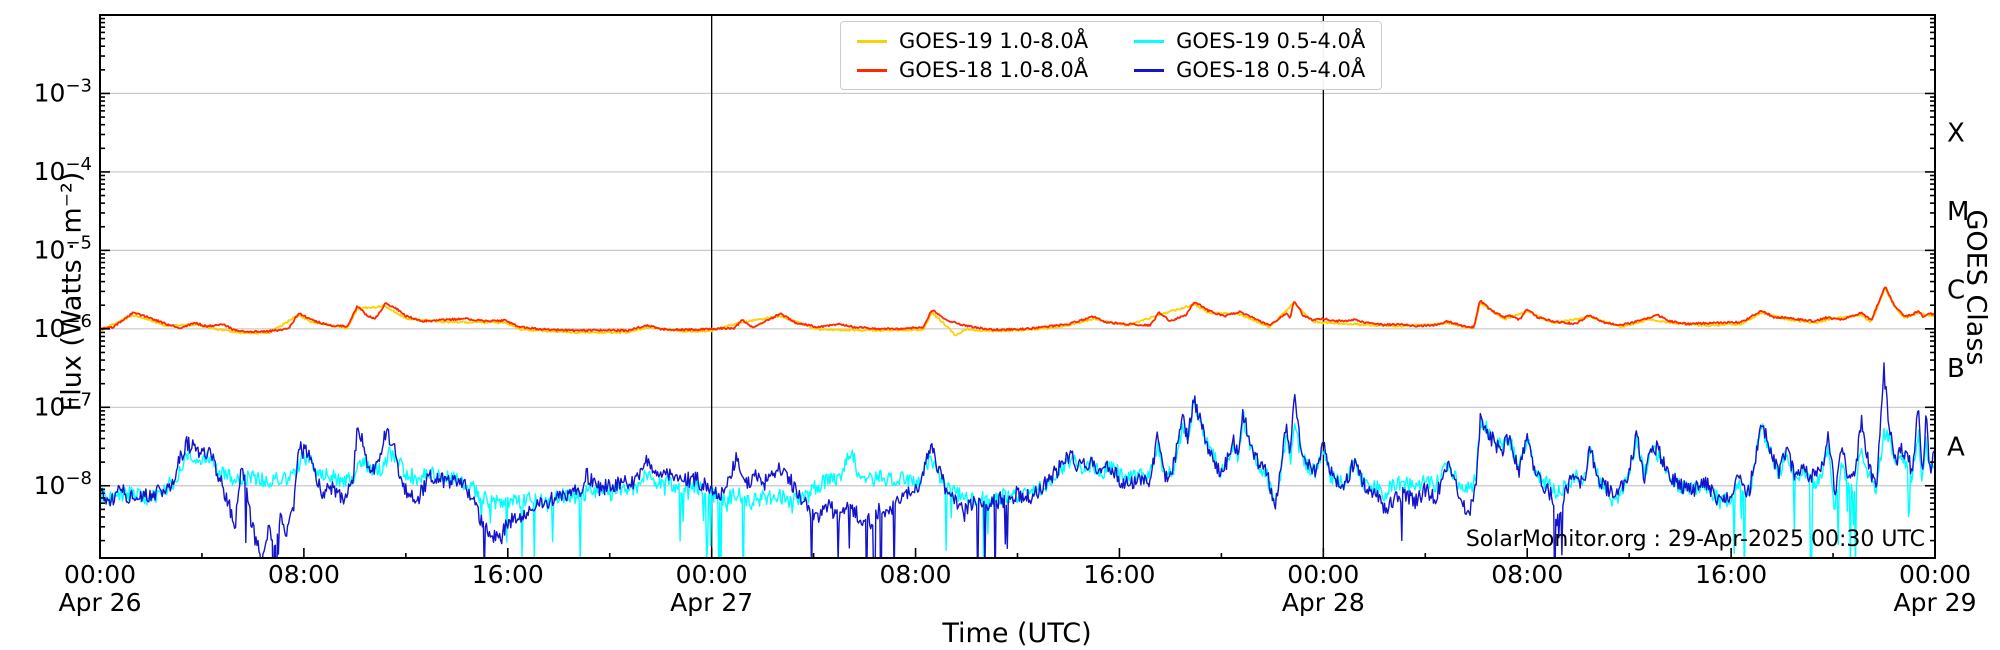 This screenshot has height=650, width=2000. Describe the element at coordinates (1956, 369) in the screenshot. I see `goes-class-b: B` at that location.